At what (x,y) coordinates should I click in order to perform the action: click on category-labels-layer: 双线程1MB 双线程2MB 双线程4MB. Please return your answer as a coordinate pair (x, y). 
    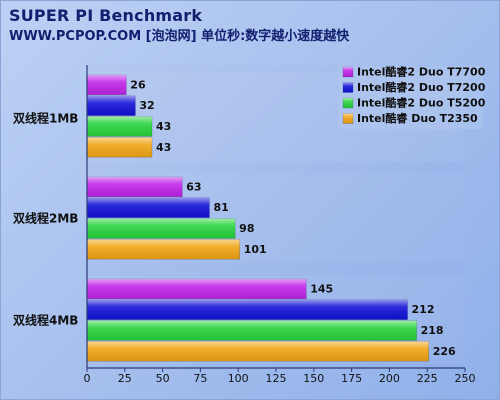
    Looking at the image, I should click on (45, 219).